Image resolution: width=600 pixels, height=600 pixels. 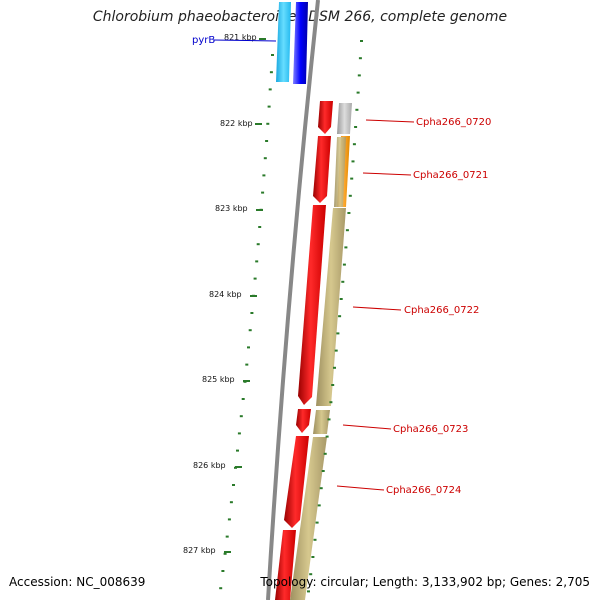 I want to click on tick-label-823: 823 kbp, so click(x=231, y=208).